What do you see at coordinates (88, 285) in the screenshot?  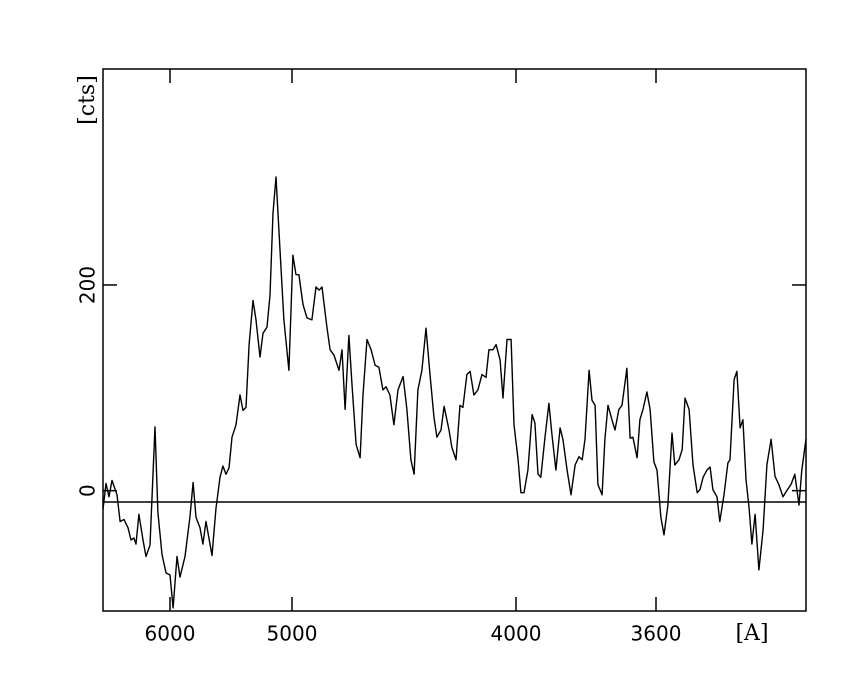 I see `y-tick-label: 200` at bounding box center [88, 285].